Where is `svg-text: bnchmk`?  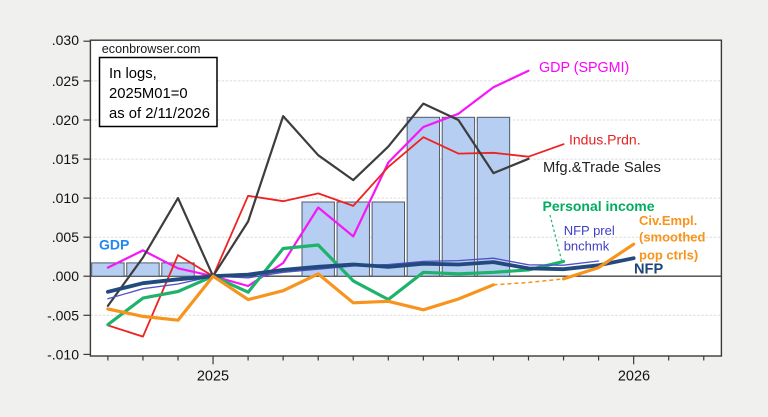
svg-text: bnchmk is located at coordinates (587, 246).